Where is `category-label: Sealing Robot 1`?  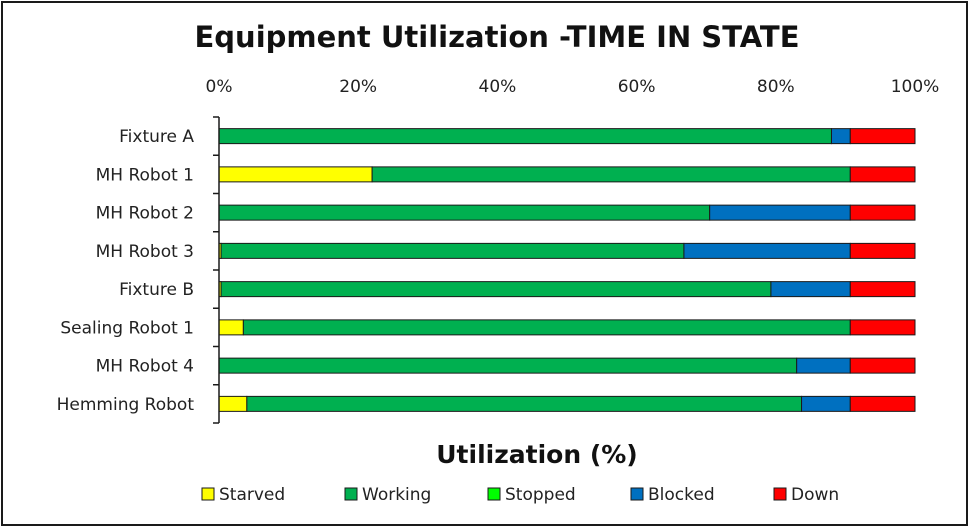
category-label: Sealing Robot 1 is located at coordinates (127, 328).